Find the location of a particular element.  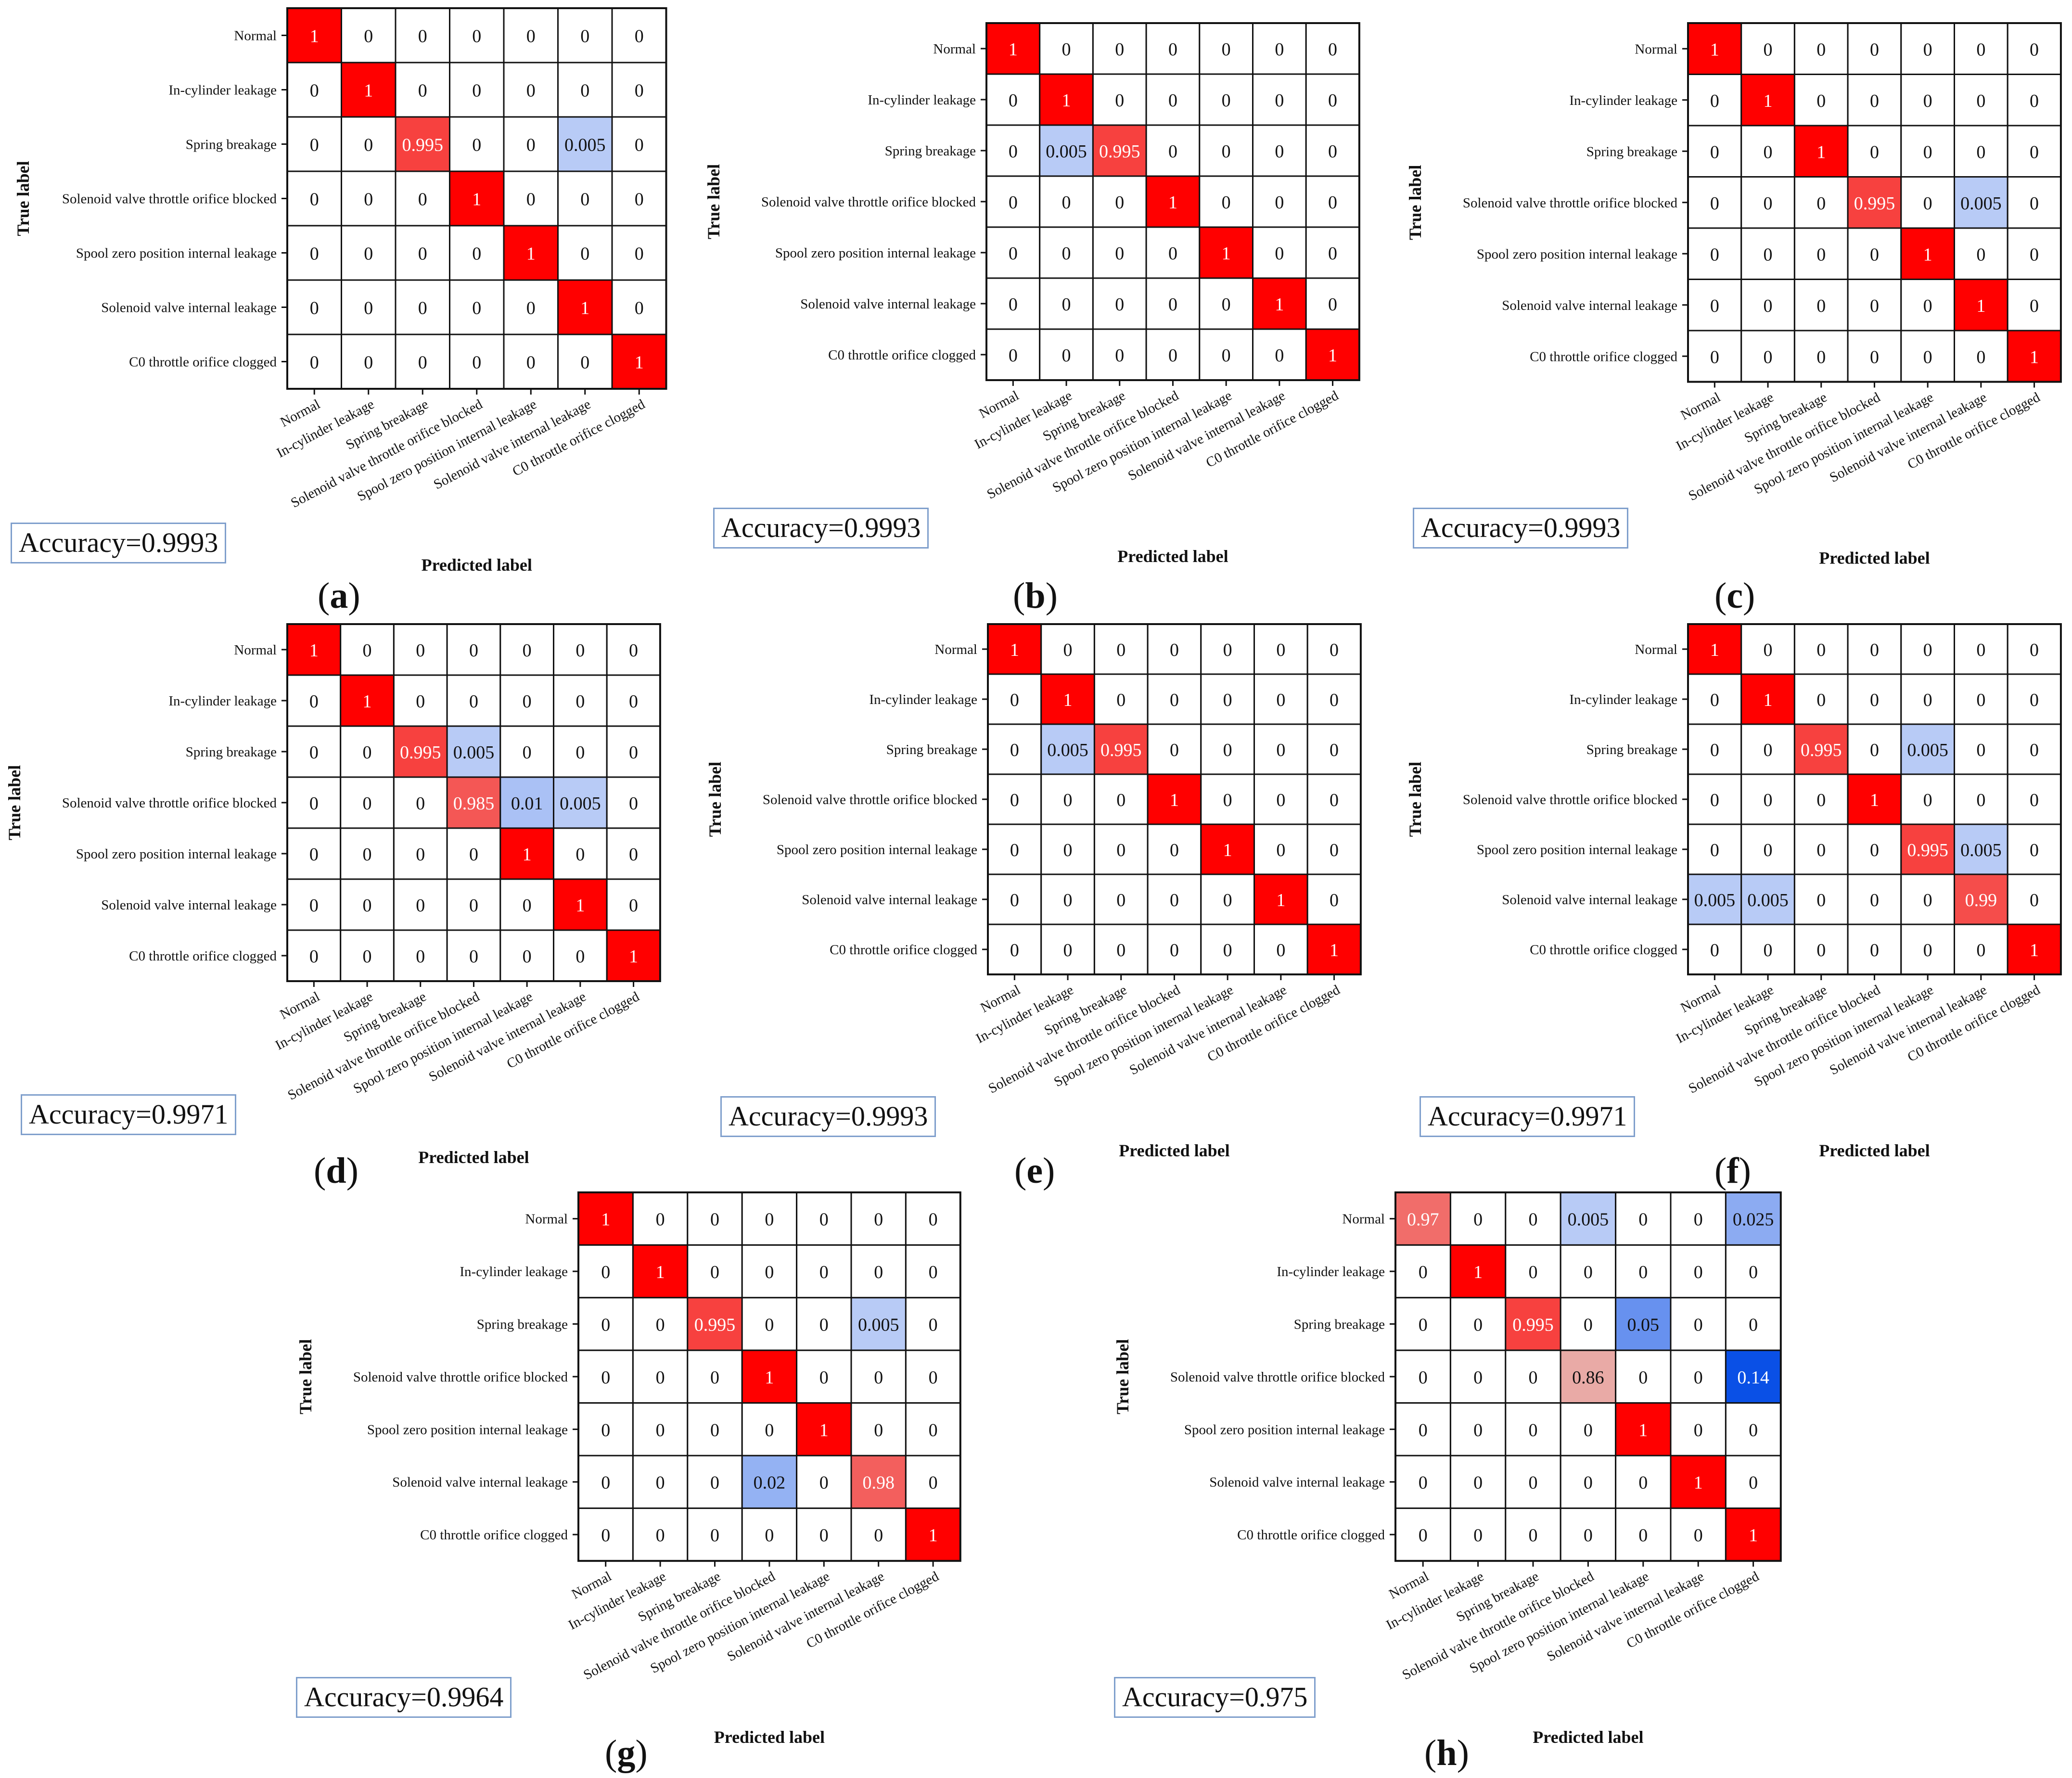

accuracy-label: Accuracy=0.9971 is located at coordinates (1528, 1116).